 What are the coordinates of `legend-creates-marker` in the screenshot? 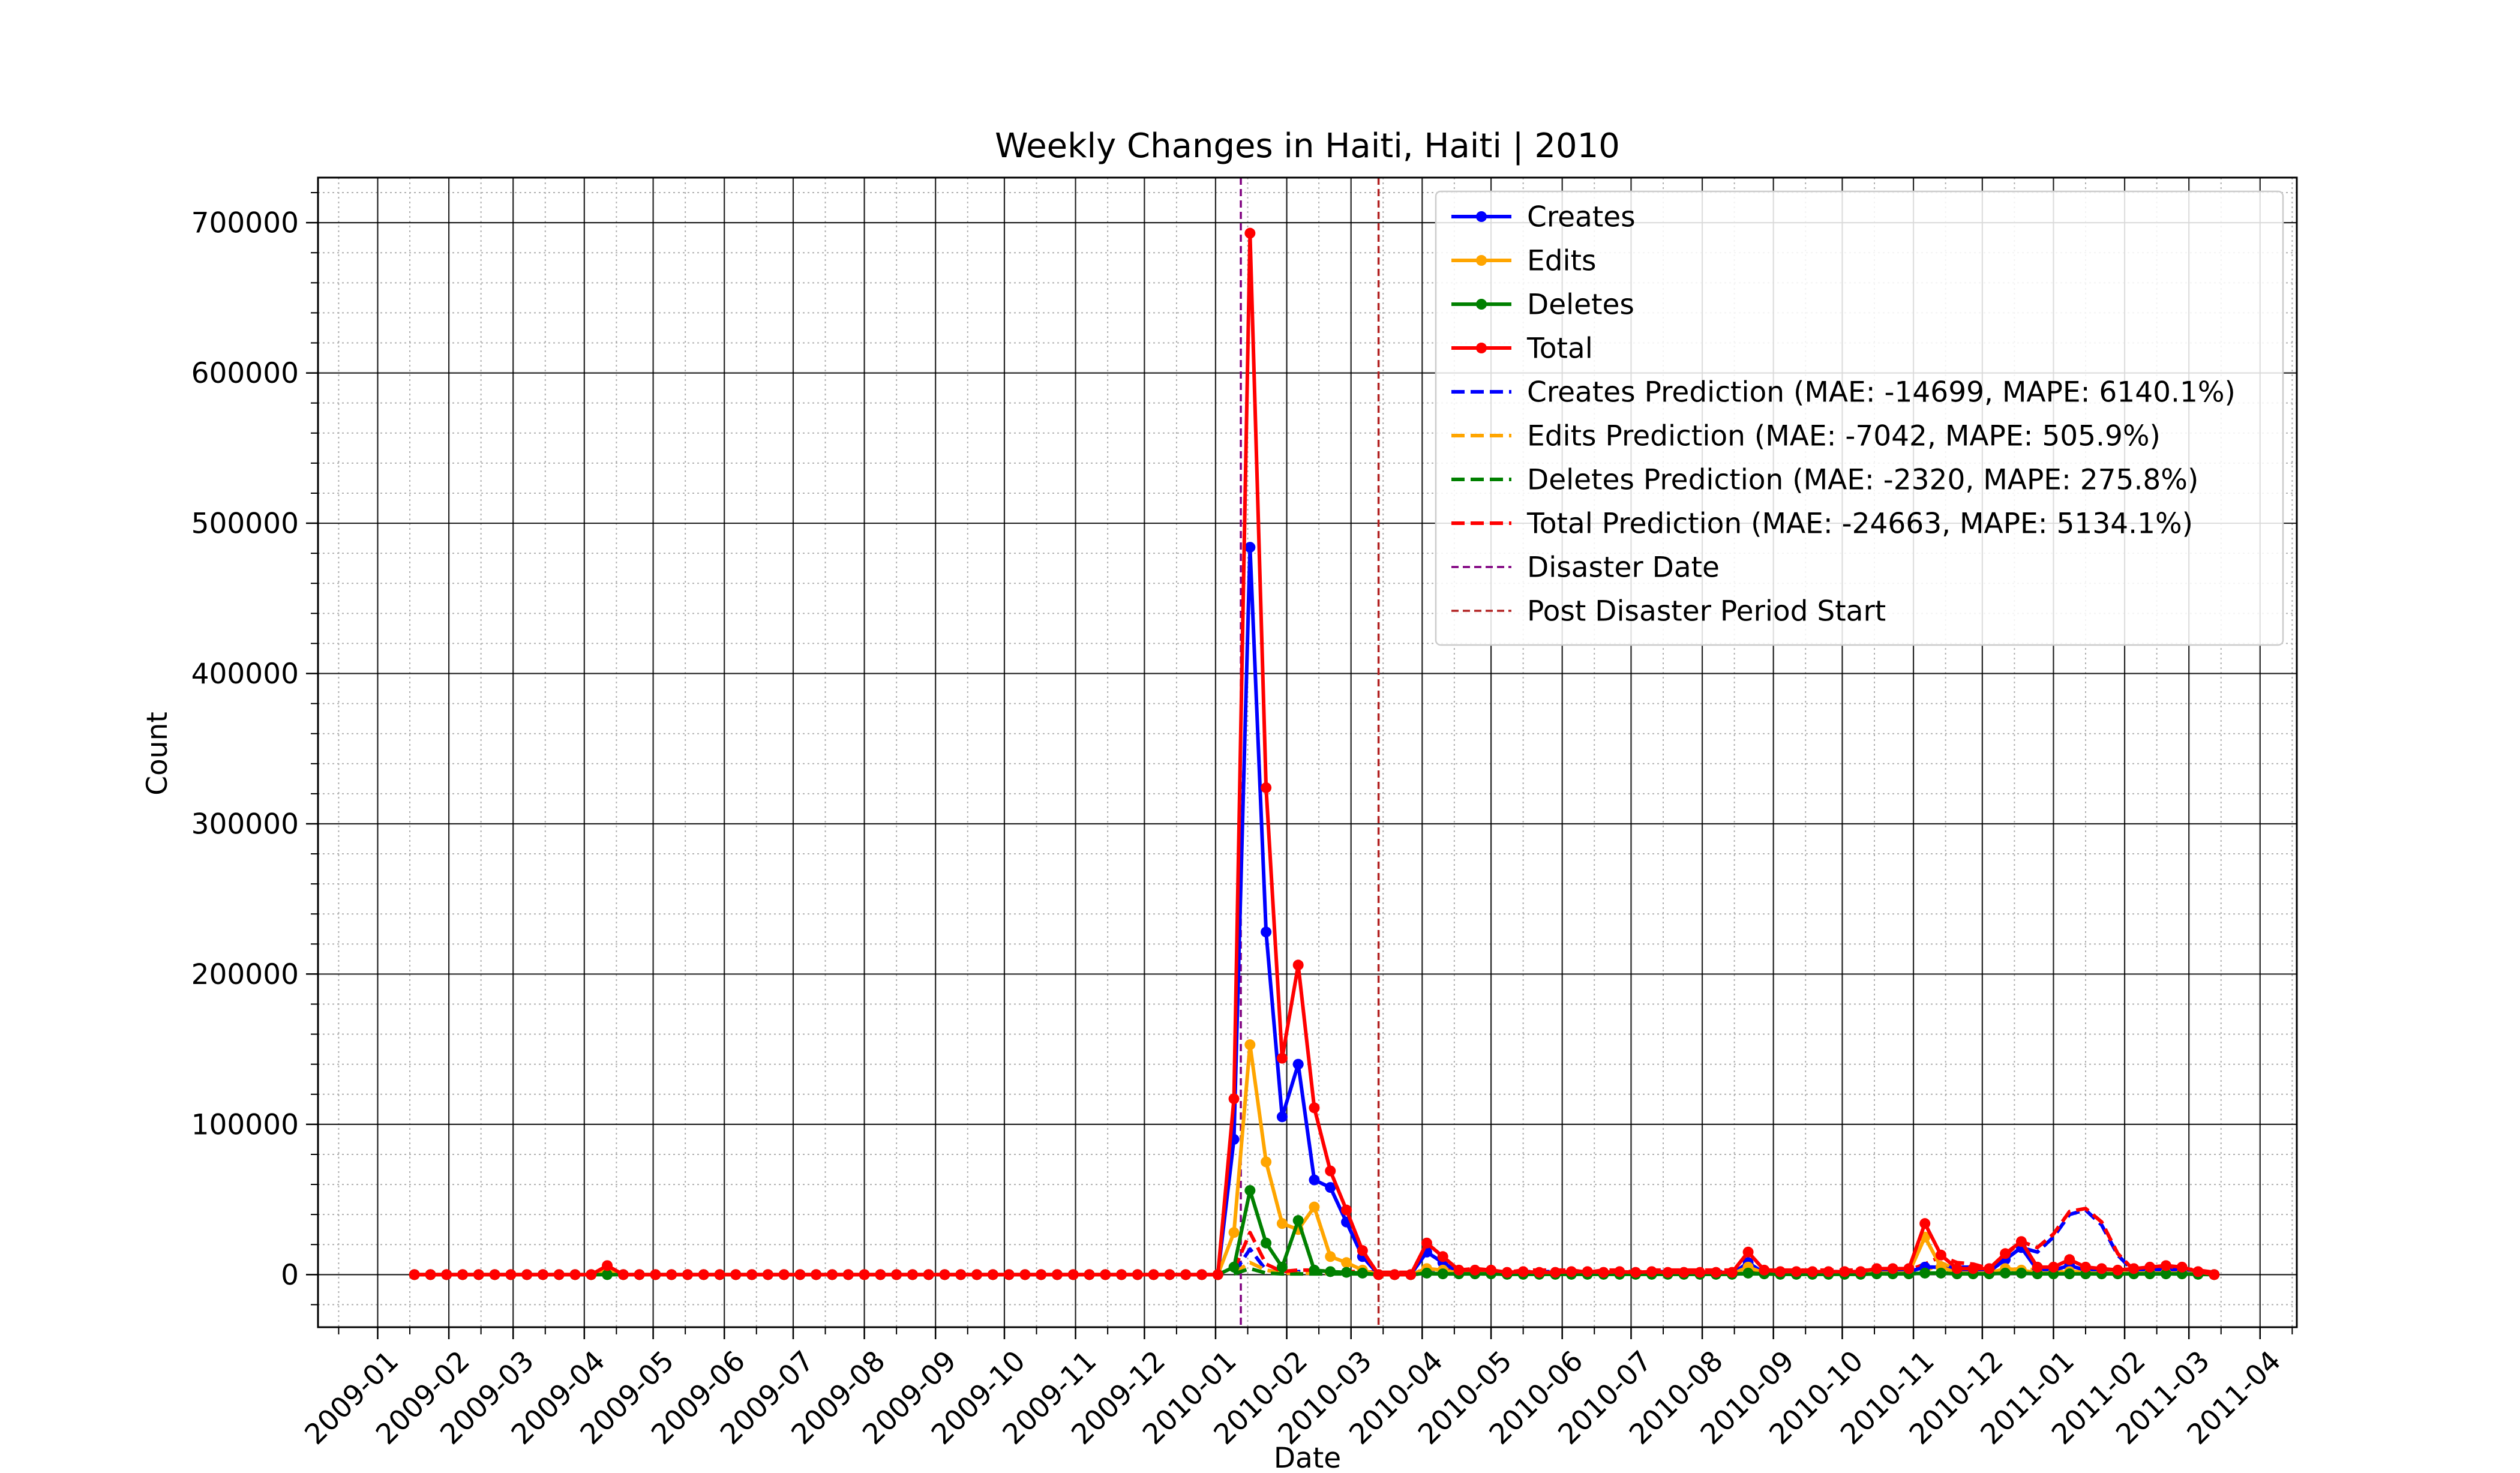 It's located at (1482, 217).